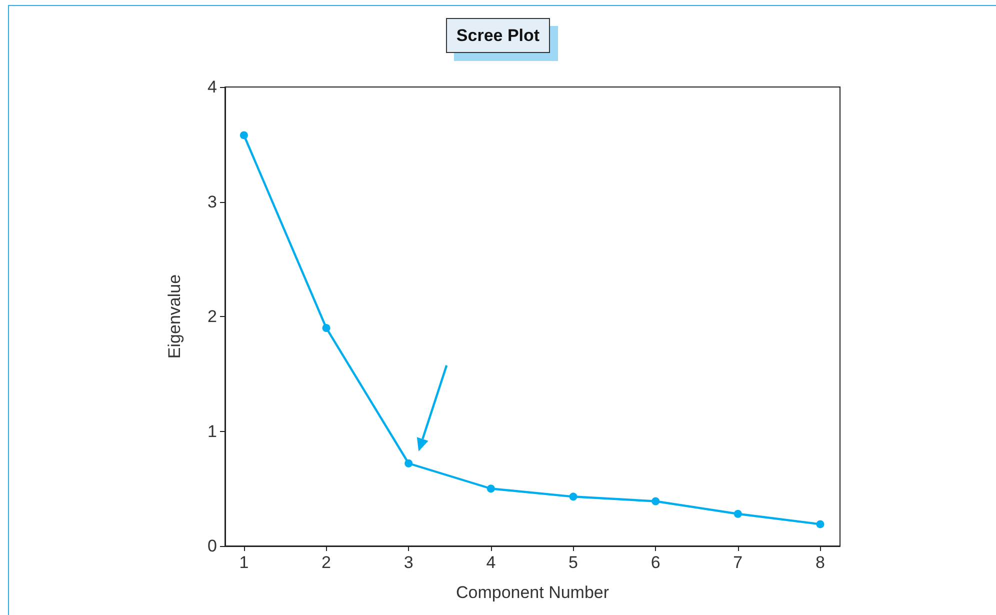 The height and width of the screenshot is (615, 996). What do you see at coordinates (491, 562) in the screenshot?
I see `x-tick-label: 4` at bounding box center [491, 562].